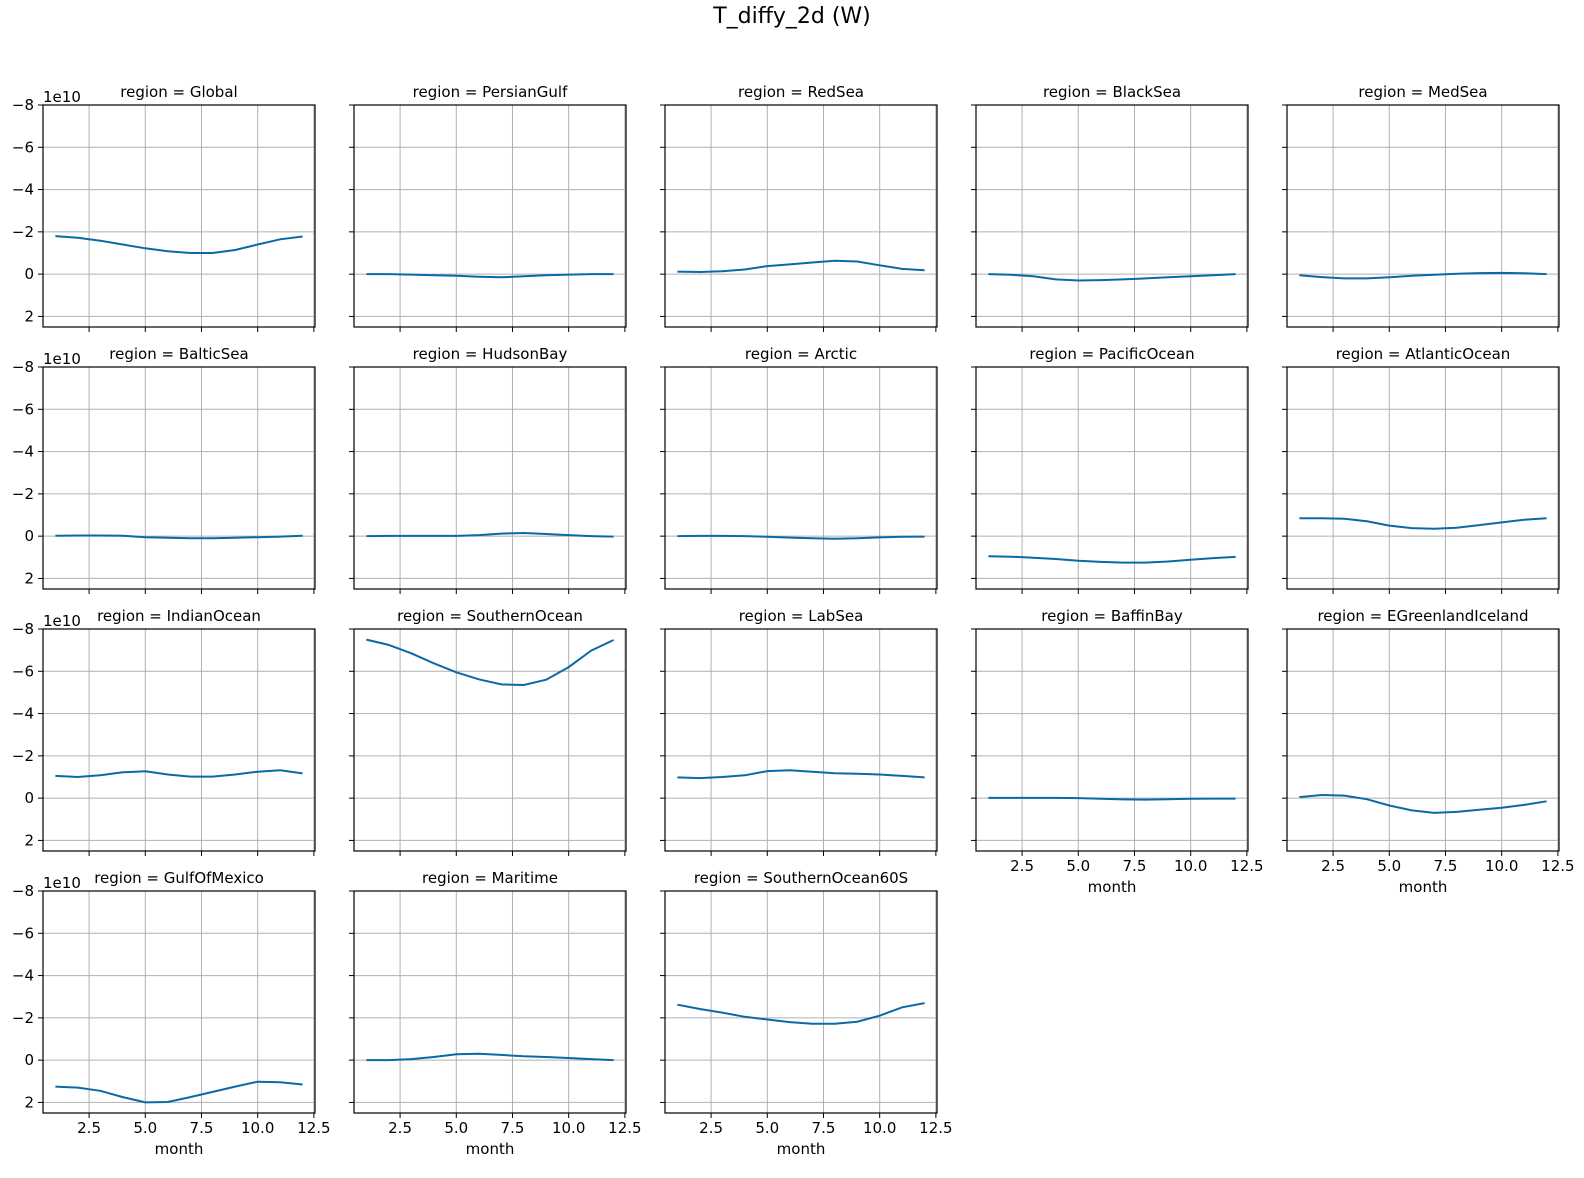  I want to click on panel-title: region = HudsonBay, so click(490, 354).